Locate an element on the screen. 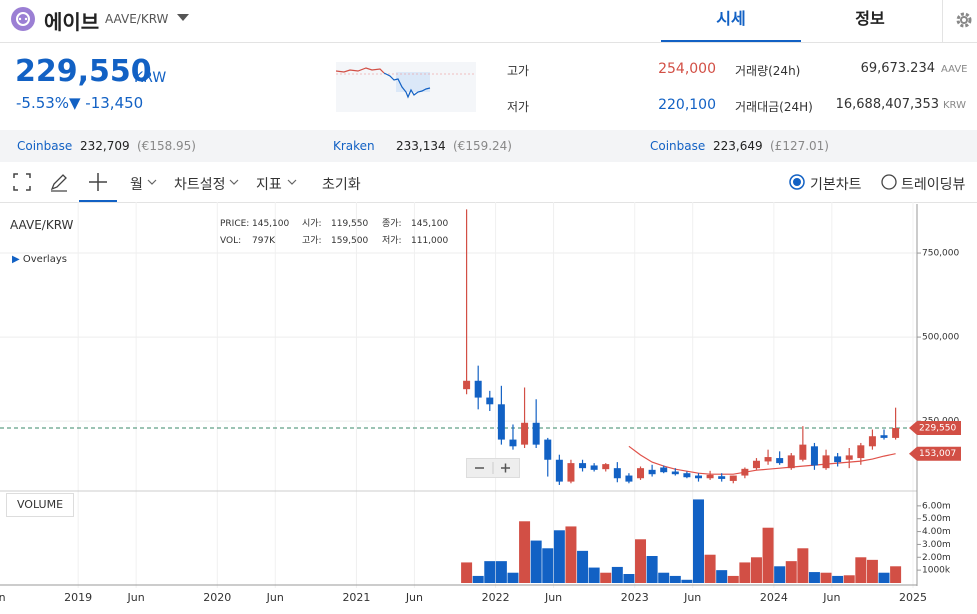 The width and height of the screenshot is (977, 614). radio-checked is located at coordinates (798, 183).